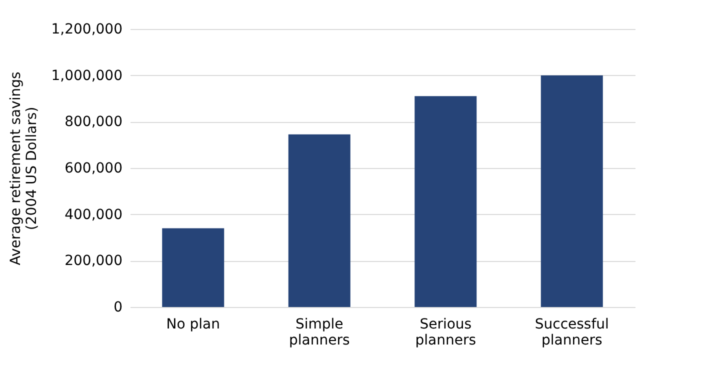  I want to click on y-tick-label: 1,200,000, so click(86, 30).